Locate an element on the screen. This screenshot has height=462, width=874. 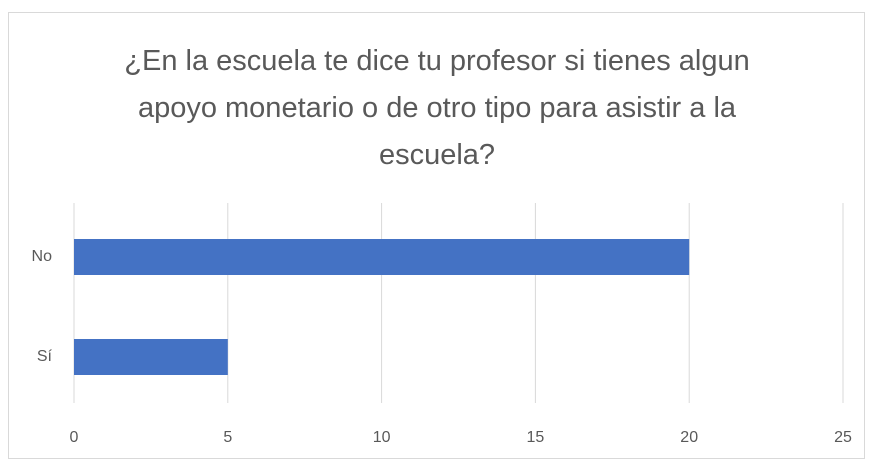
y-tick-label: Sí is located at coordinates (45, 356).